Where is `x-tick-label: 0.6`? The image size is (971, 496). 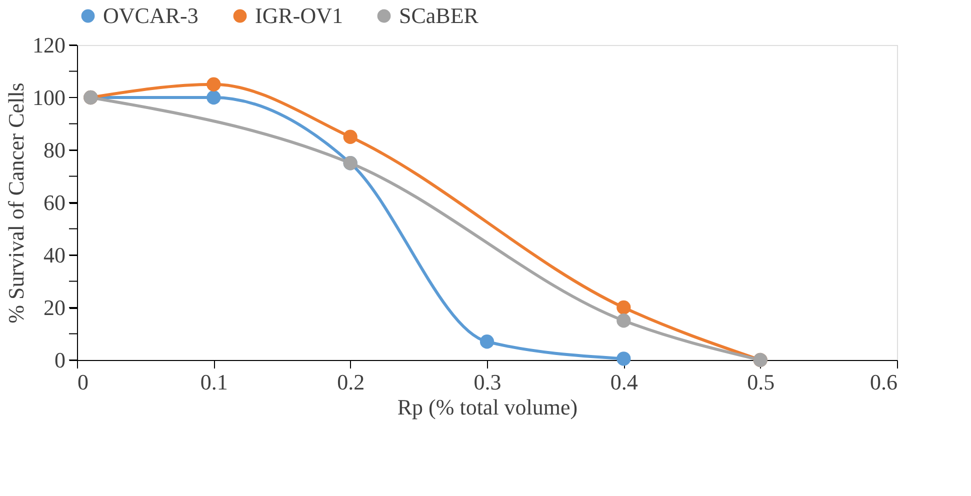 x-tick-label: 0.6 is located at coordinates (884, 382).